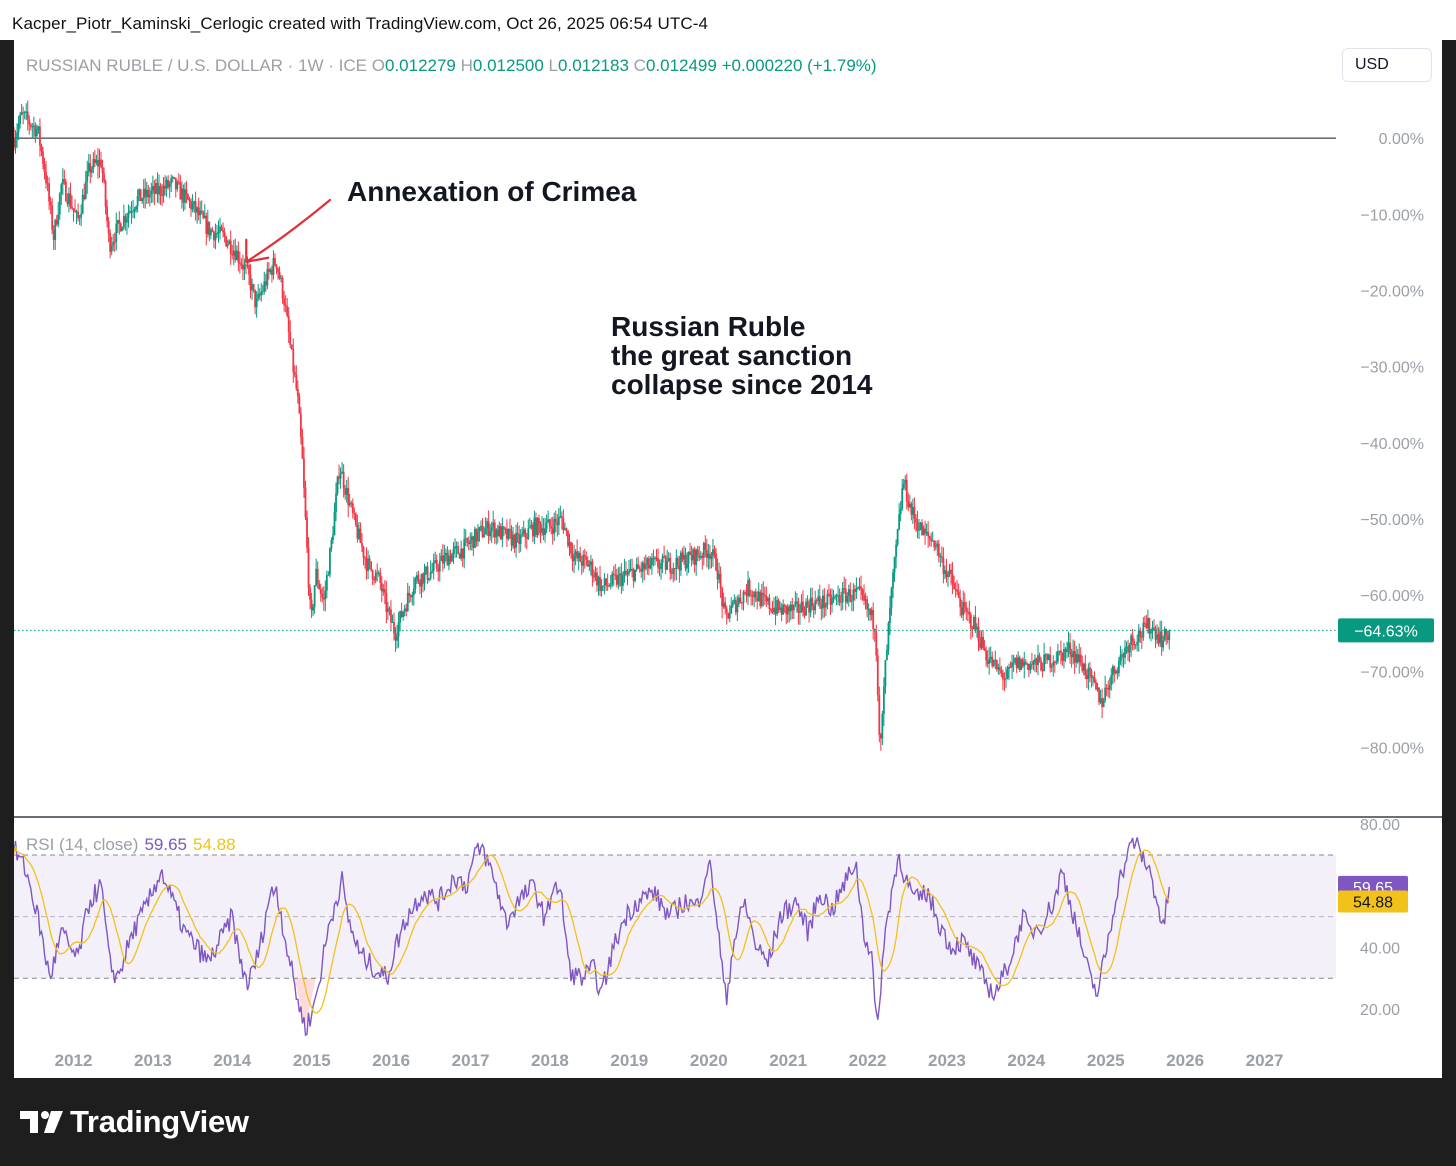 The image size is (1456, 1166). What do you see at coordinates (639, 65) in the screenshot?
I see `close-label: C` at bounding box center [639, 65].